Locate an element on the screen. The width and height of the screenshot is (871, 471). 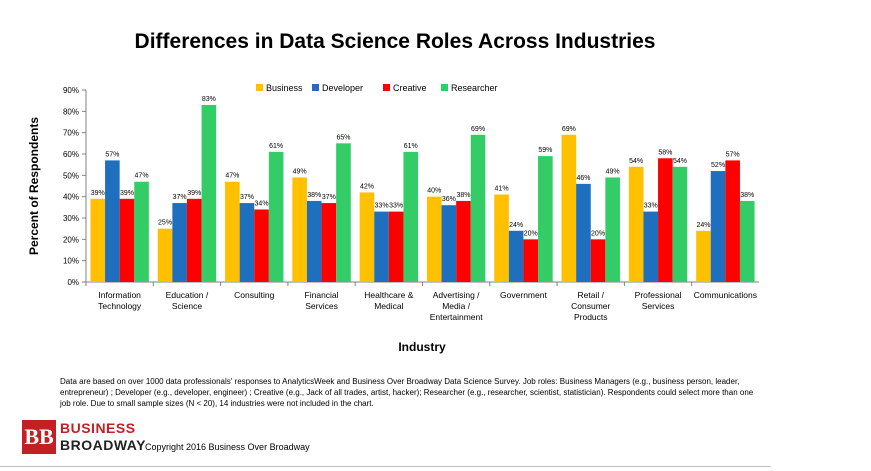
data-label: 25% is located at coordinates (165, 223).